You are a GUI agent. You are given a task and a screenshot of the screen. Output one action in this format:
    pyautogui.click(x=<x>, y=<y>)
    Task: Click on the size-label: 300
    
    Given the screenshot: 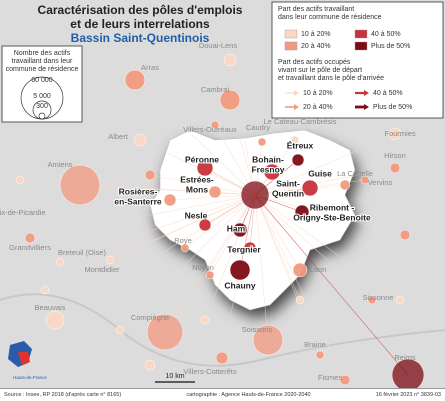 What is the action you would take?
    pyautogui.click(x=42, y=106)
    